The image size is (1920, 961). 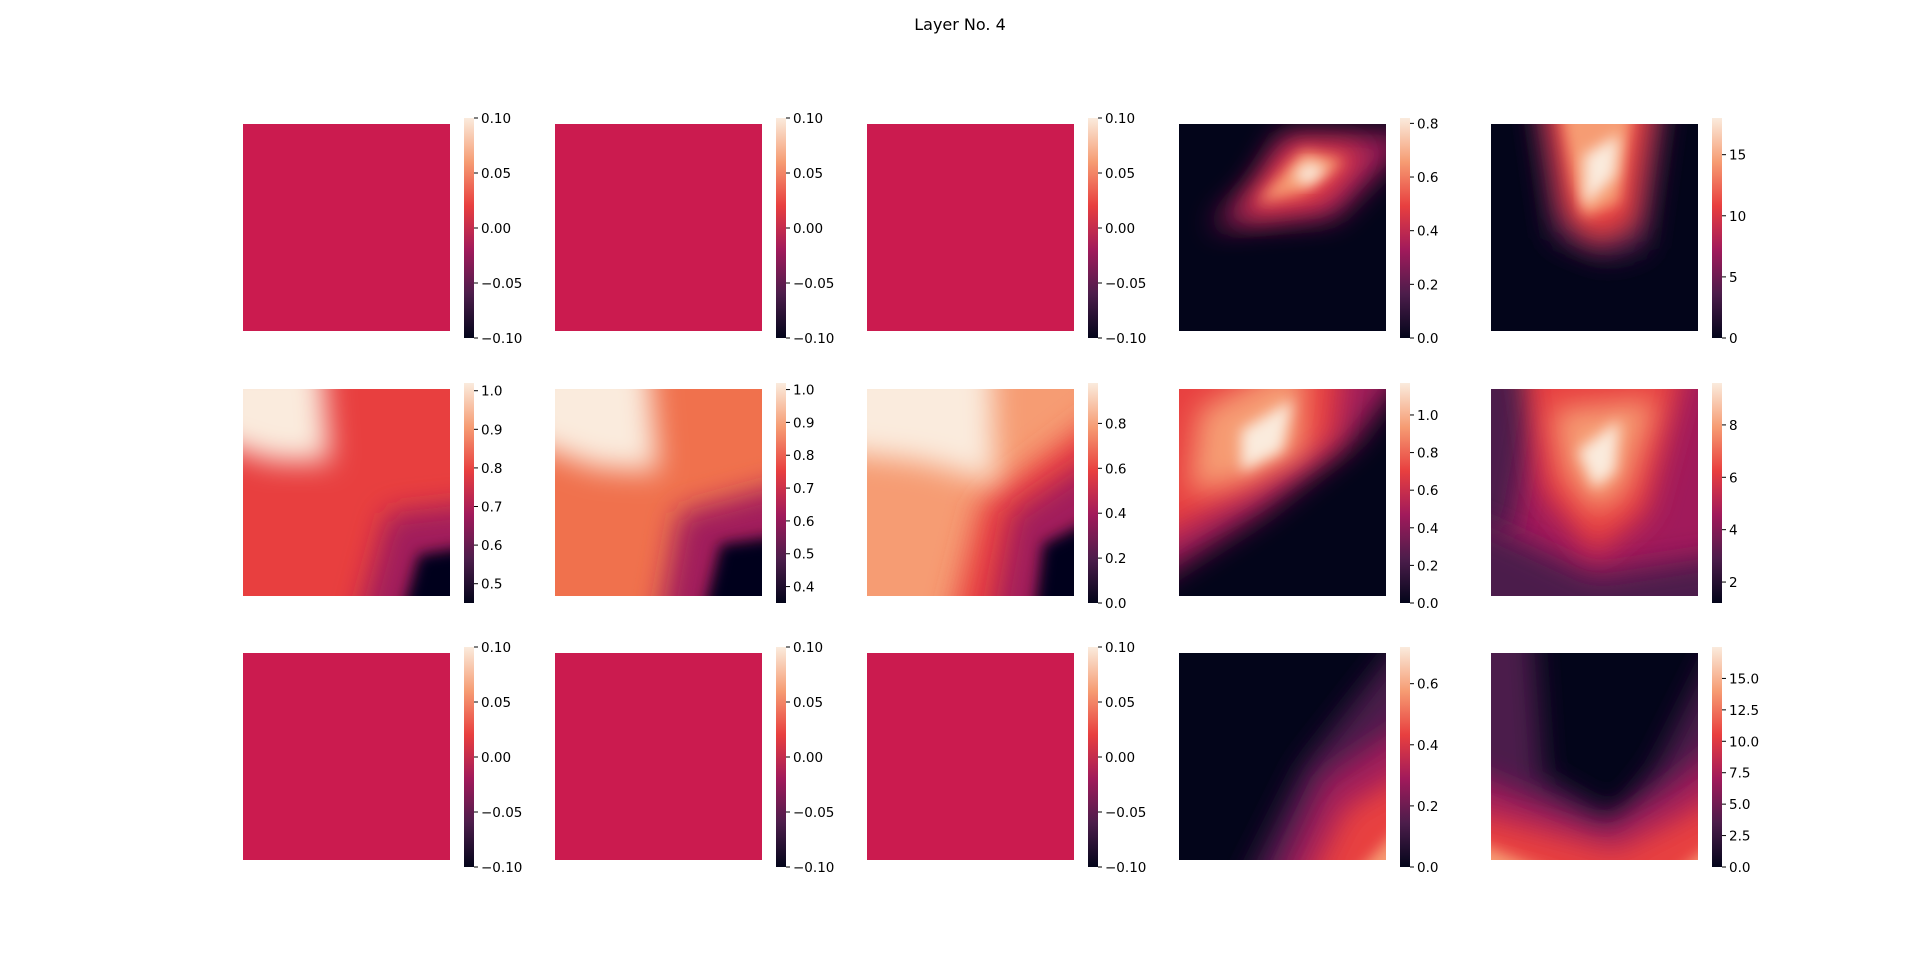 What do you see at coordinates (1739, 837) in the screenshot?
I see `colorbar-tick-label: 2.5` at bounding box center [1739, 837].